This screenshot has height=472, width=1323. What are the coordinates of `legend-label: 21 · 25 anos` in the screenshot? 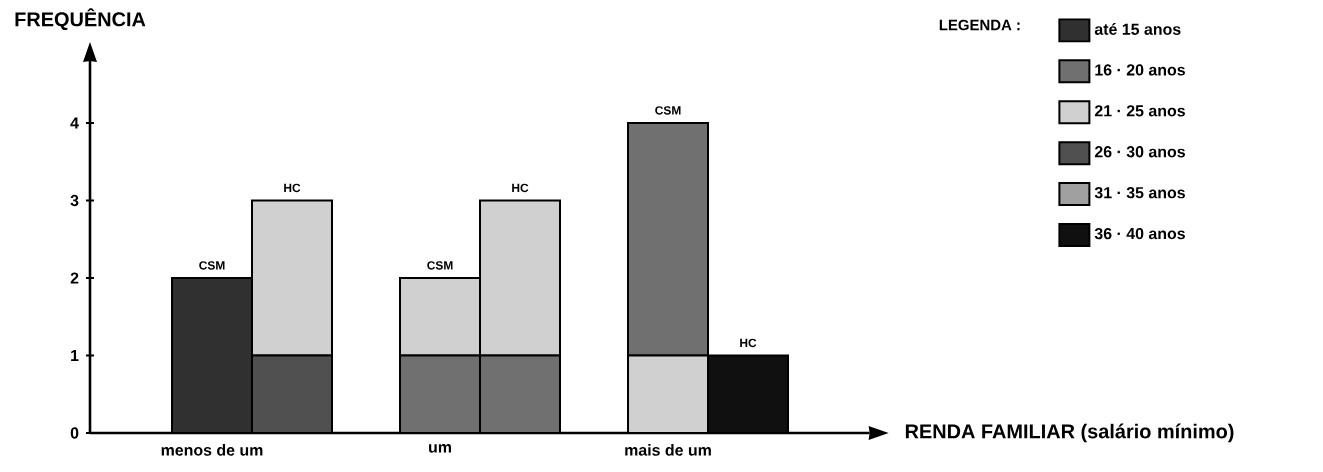 It's located at (1139, 111).